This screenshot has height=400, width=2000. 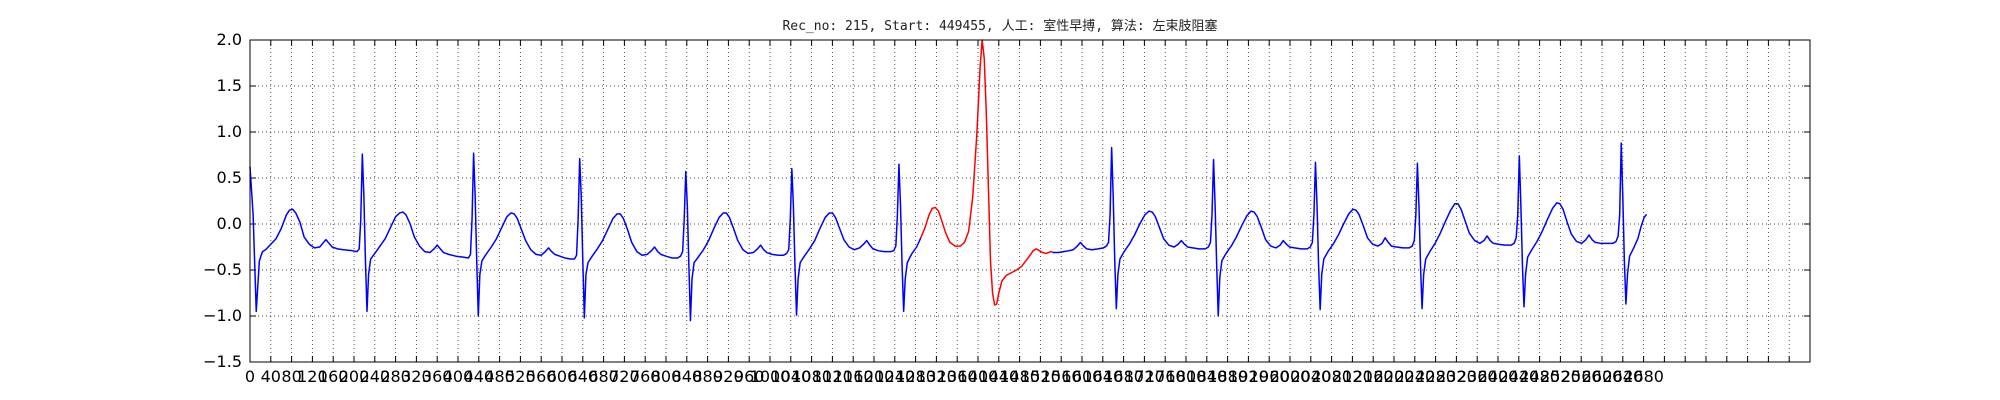 What do you see at coordinates (1144, 376) in the screenshot?
I see `x-tick-label: 1720` at bounding box center [1144, 376].